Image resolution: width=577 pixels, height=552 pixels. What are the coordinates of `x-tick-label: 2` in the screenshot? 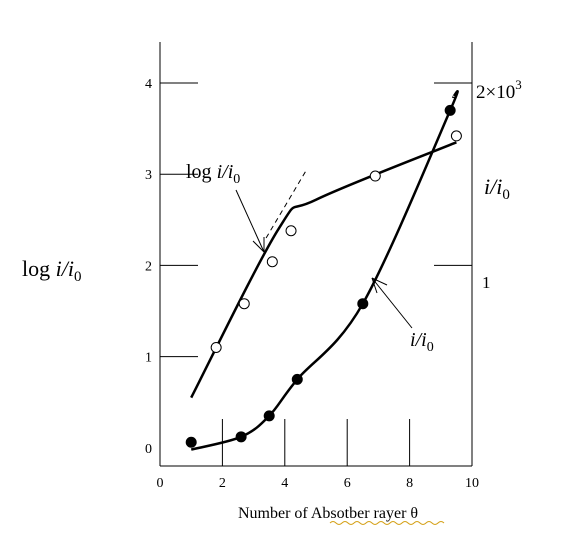 It's located at (222, 483).